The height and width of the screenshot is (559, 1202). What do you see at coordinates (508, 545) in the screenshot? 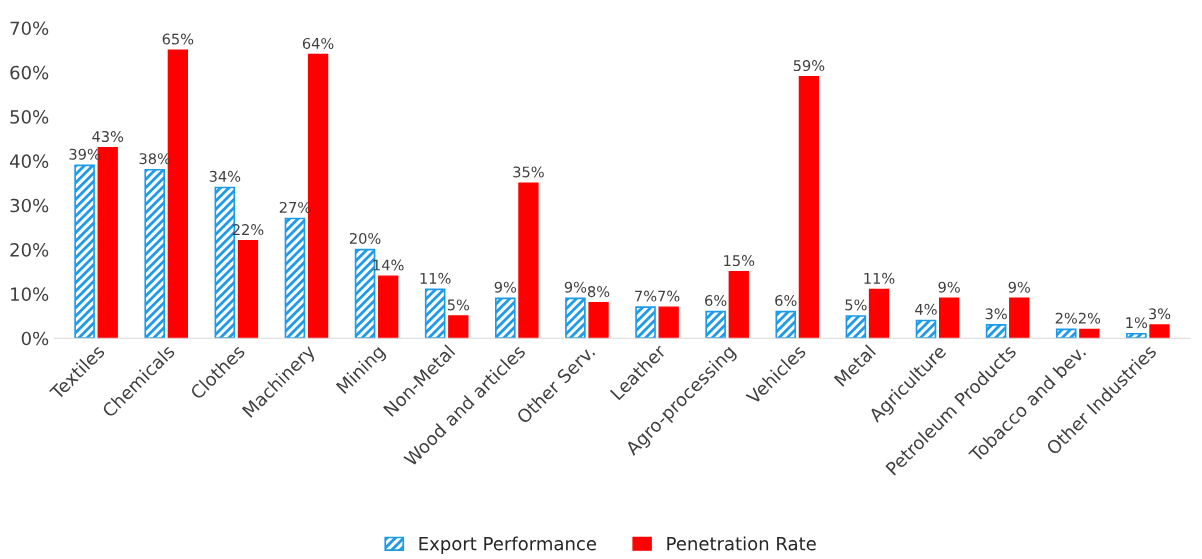
I see `legend-label: Export Performance` at bounding box center [508, 545].